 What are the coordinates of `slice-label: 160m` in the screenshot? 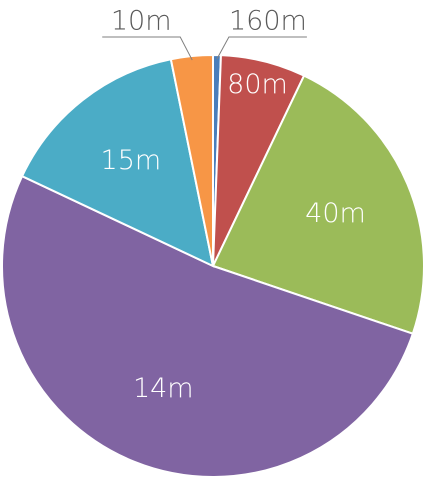 It's located at (268, 21).